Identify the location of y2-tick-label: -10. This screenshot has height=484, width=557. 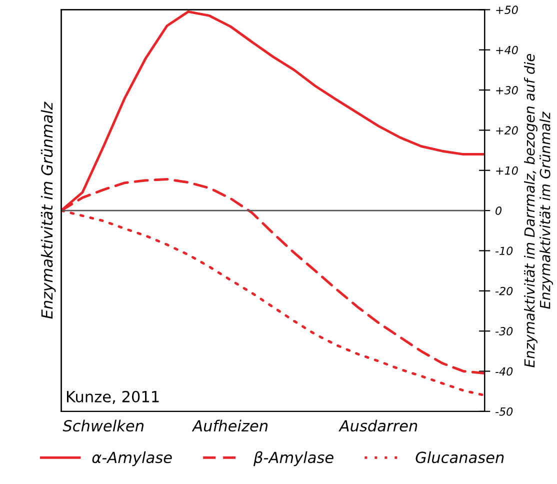
(504, 251).